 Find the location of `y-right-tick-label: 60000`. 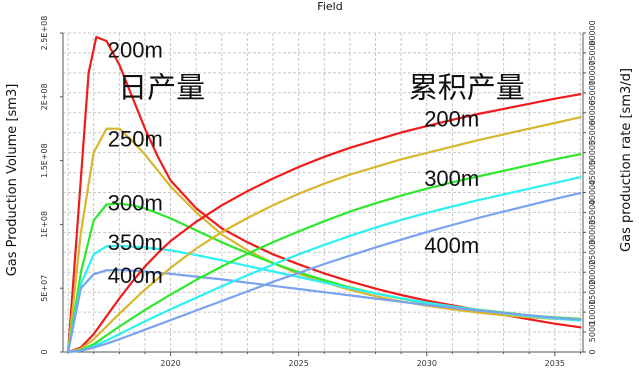

y-right-tick-label: 60000 is located at coordinates (592, 112).